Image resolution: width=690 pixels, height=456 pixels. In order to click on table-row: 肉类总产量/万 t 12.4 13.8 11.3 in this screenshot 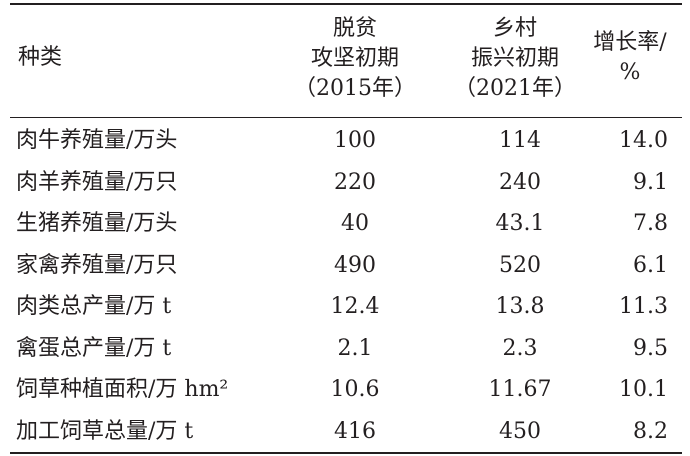, I will do `click(346, 307)`.